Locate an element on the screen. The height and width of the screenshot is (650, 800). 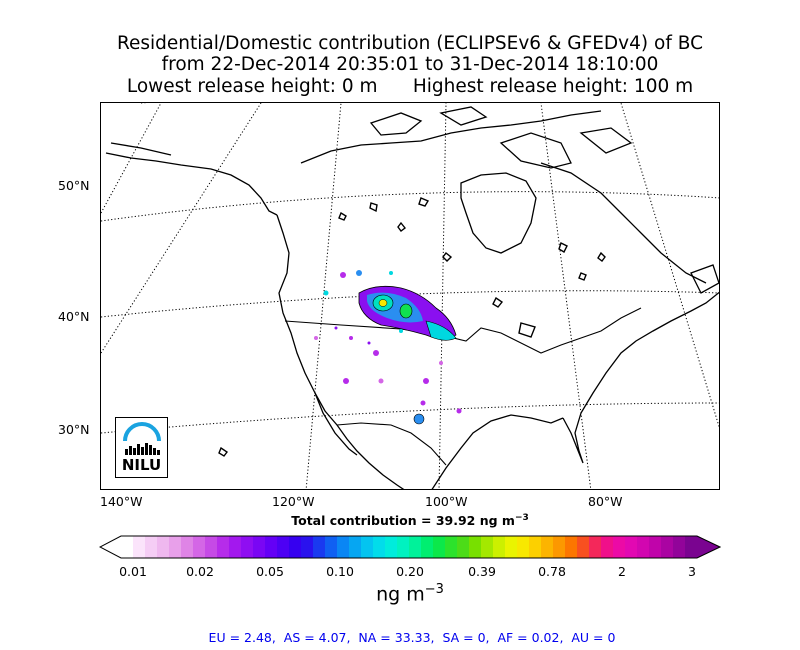
colorbar-extend-high is located at coordinates (708, 547).